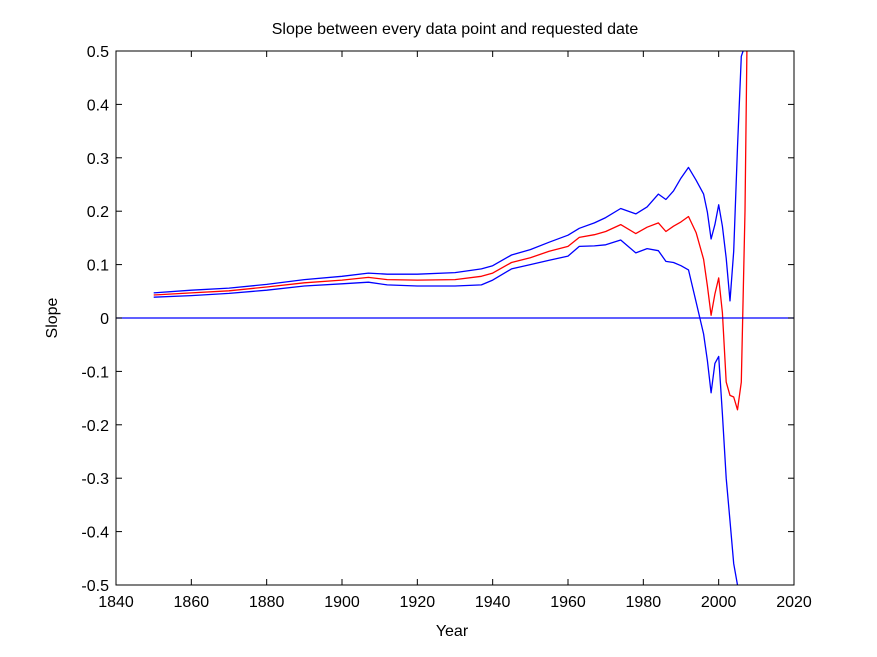  I want to click on x-tick-label: 2000, so click(719, 602).